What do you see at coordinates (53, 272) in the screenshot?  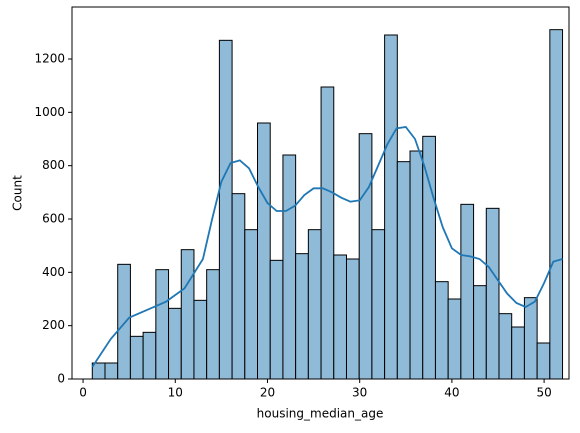 I see `y-tick-label: 400` at bounding box center [53, 272].